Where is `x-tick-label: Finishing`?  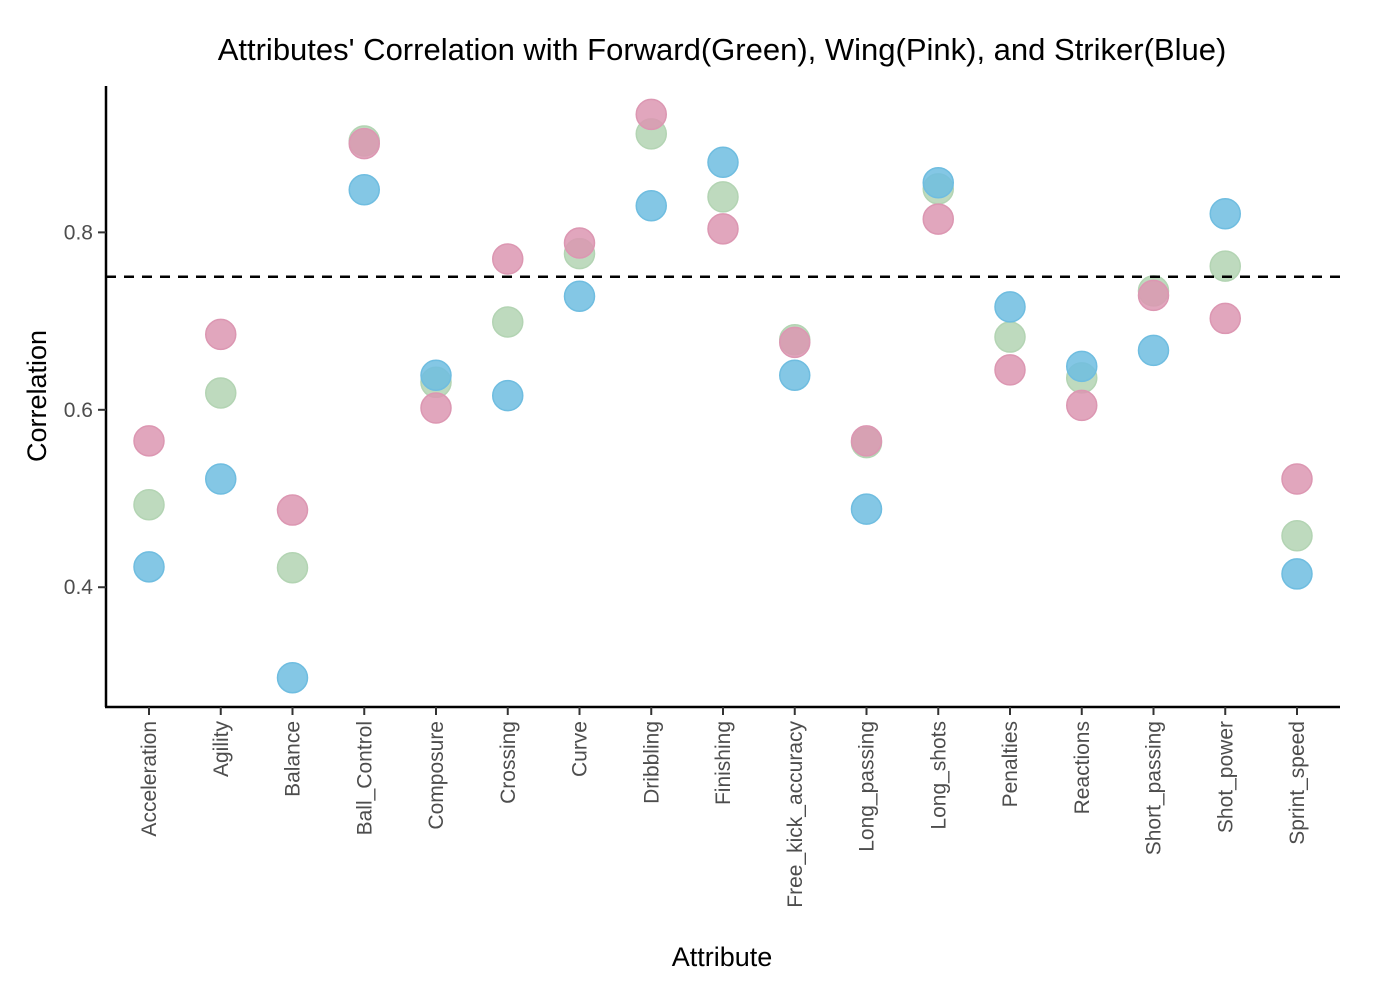
x-tick-label: Finishing is located at coordinates (723, 763).